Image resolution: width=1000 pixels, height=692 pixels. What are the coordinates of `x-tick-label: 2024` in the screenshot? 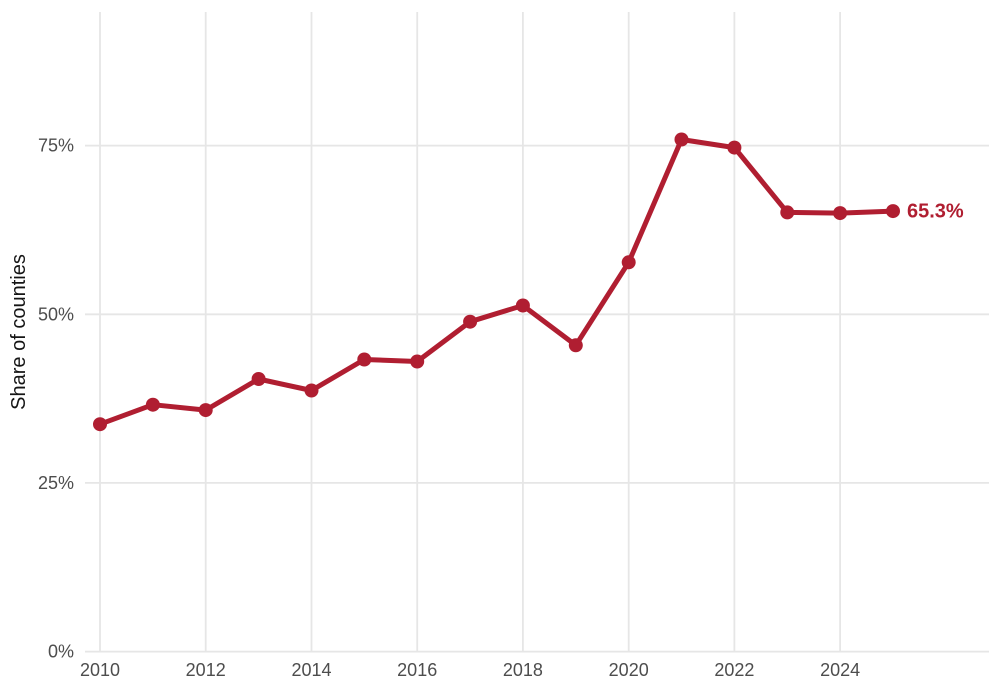 It's located at (840, 670).